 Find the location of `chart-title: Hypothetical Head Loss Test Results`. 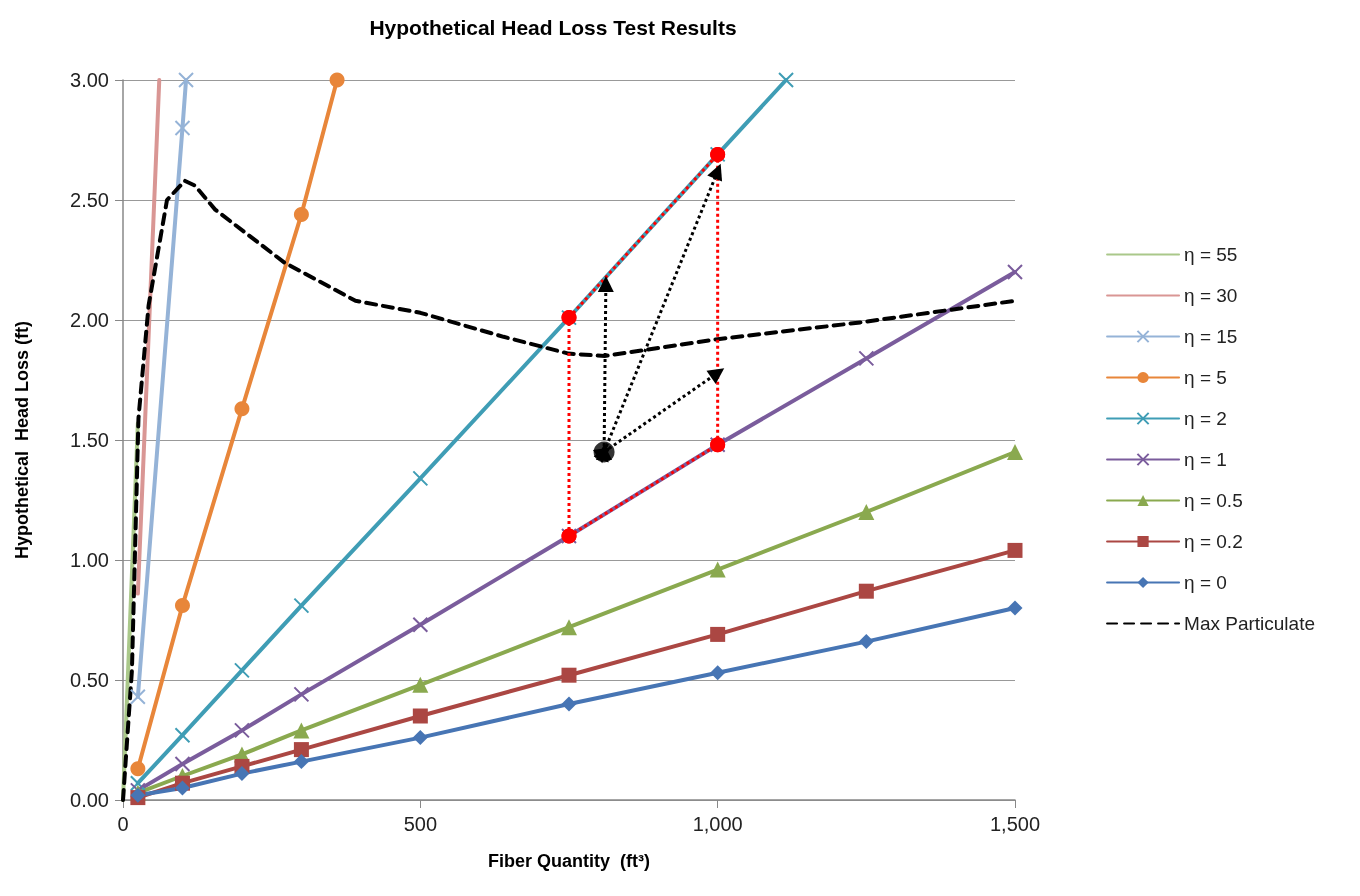

chart-title: Hypothetical Head Loss Test Results is located at coordinates (553, 27).